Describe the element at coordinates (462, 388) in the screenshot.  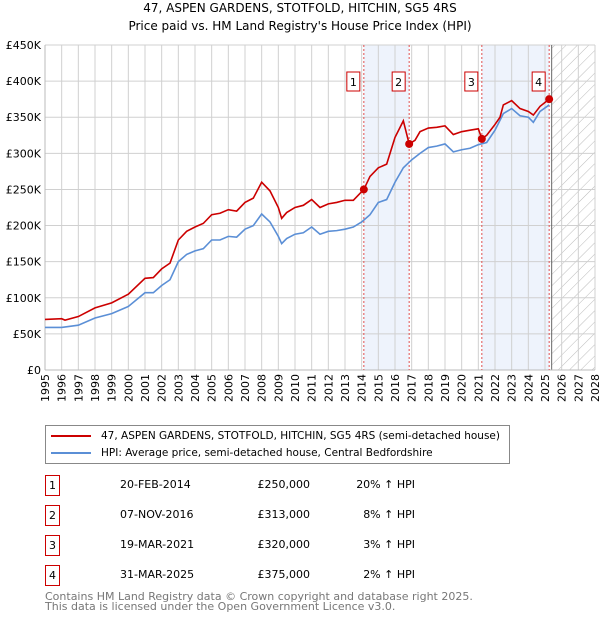
I see `x-tick-label: 2020` at that location.